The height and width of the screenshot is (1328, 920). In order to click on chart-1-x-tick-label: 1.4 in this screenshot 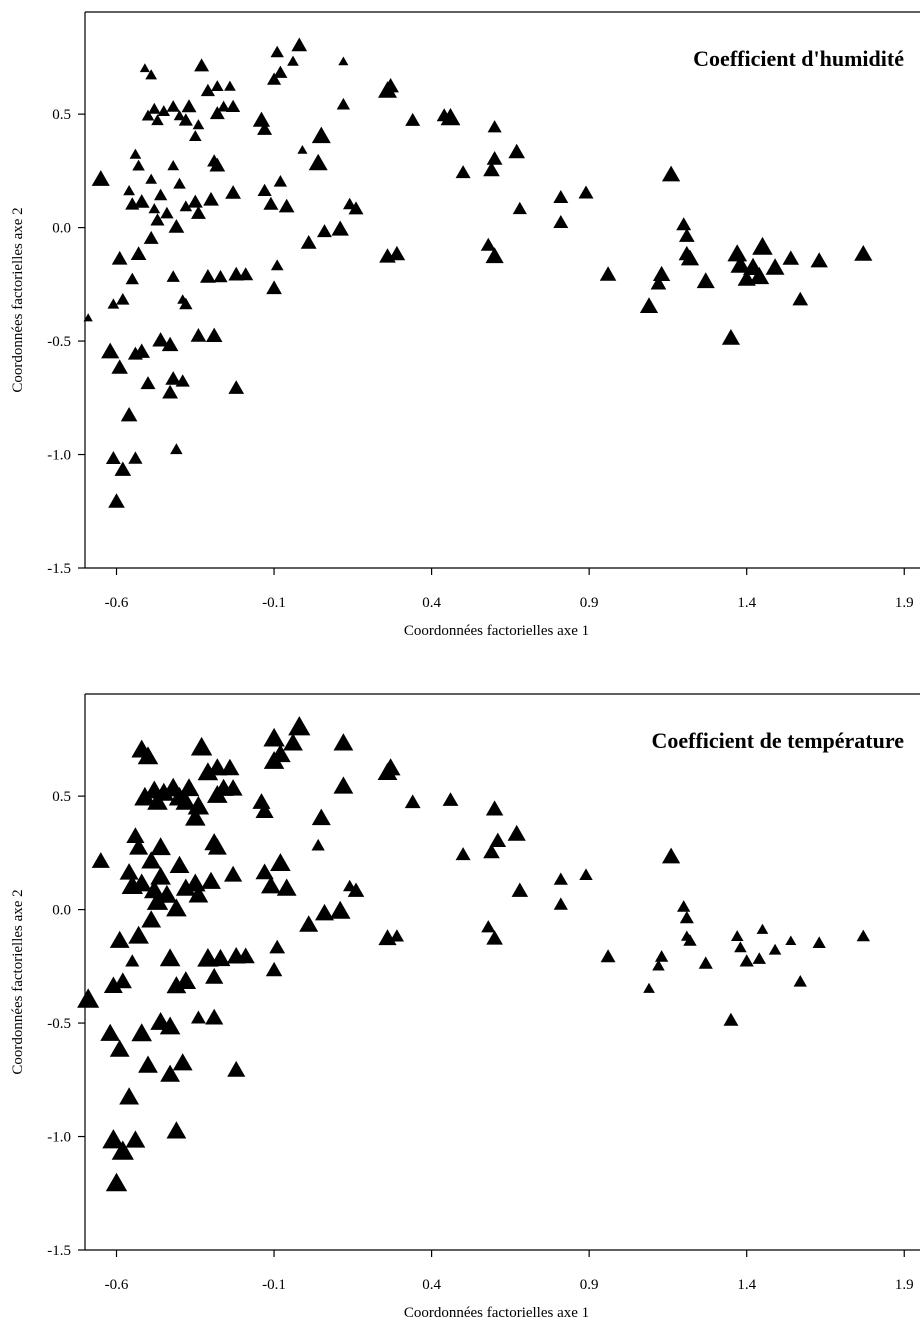, I will do `click(746, 603)`.